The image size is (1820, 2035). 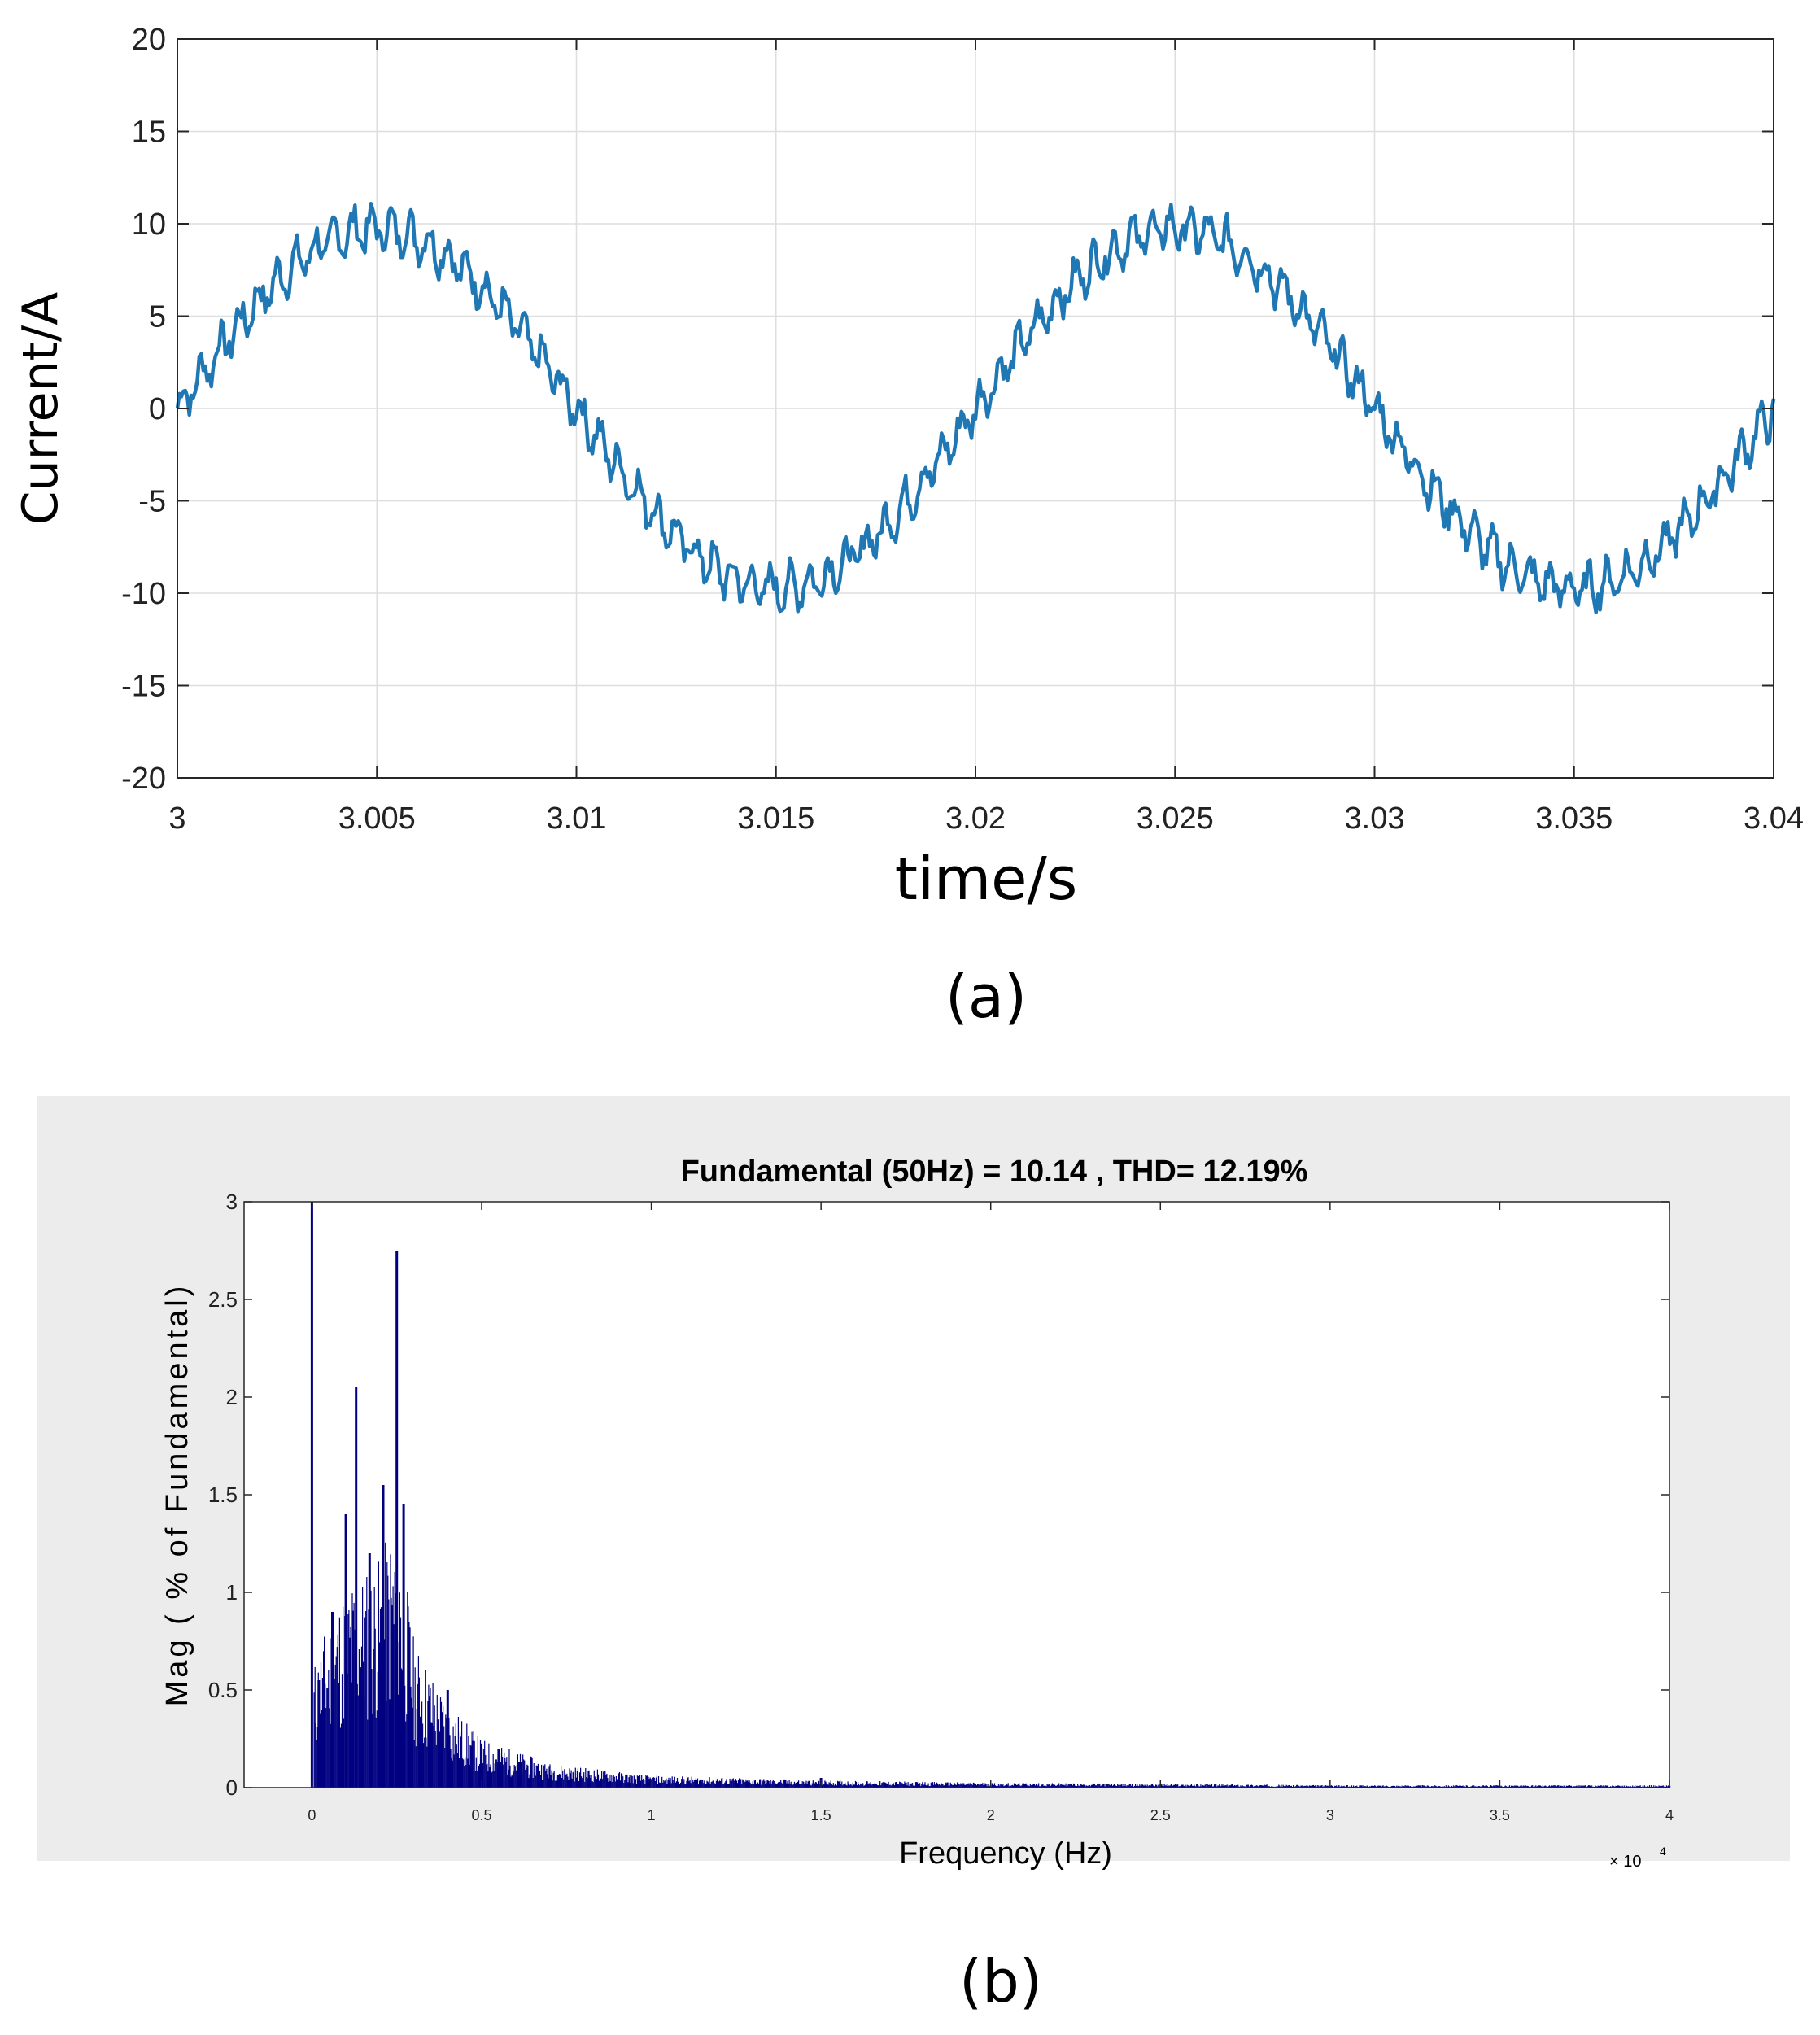 I want to click on x-axis-label-b: Frequency (Hz), so click(x=1006, y=1853).